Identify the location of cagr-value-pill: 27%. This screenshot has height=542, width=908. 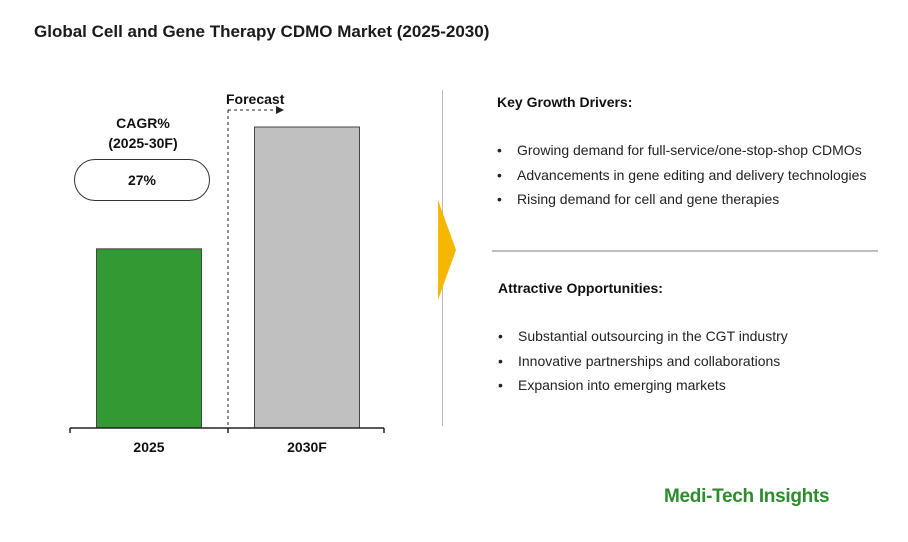
(142, 180).